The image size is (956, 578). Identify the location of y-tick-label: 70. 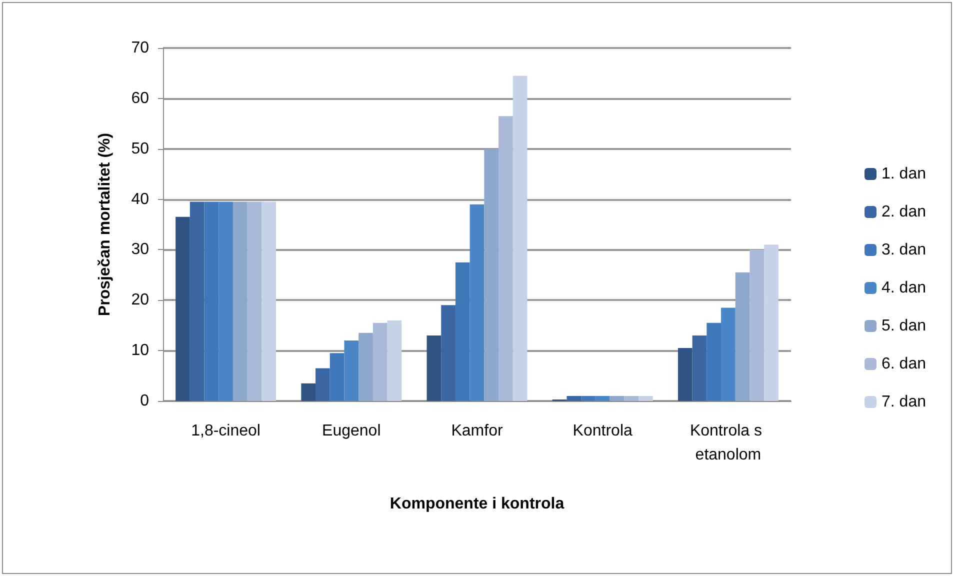
(140, 48).